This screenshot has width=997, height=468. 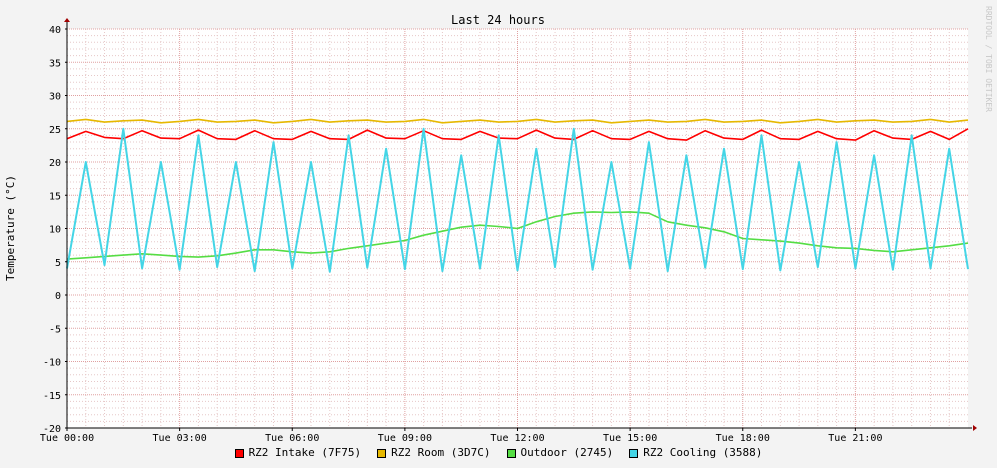 I want to click on y-tick-labels: 40 35 30 25 20 15 10 5 0 -5 -10 -15 -20, so click(x=52, y=230).